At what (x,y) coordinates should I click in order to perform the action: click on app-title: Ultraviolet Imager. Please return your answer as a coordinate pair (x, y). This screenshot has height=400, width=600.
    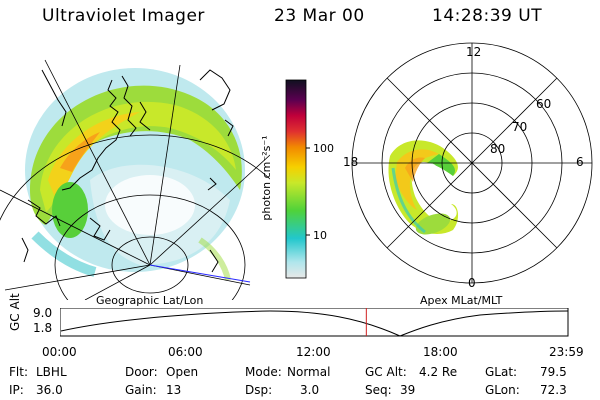
    Looking at the image, I should click on (123, 16).